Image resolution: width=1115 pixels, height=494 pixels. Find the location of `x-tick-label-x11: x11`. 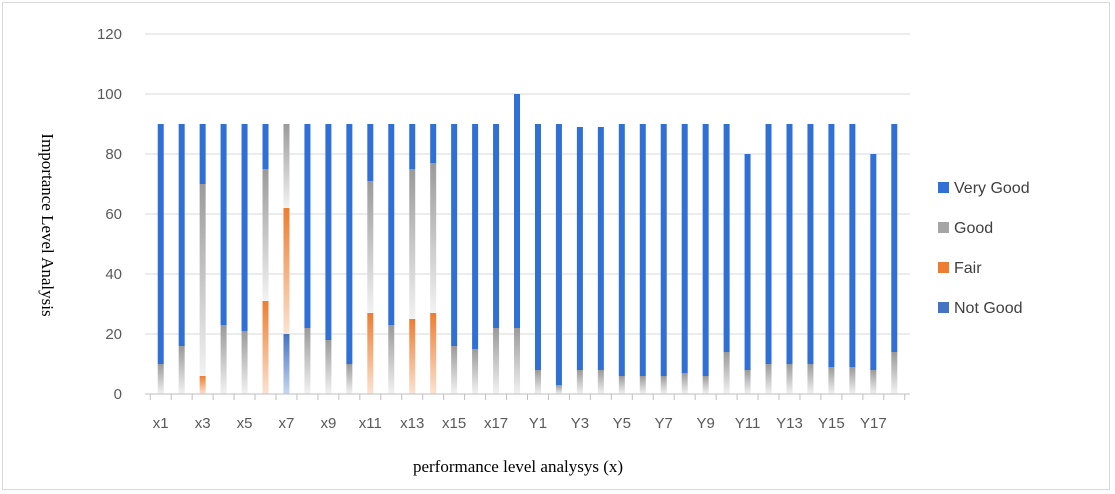

x-tick-label-x11: x11 is located at coordinates (370, 423).